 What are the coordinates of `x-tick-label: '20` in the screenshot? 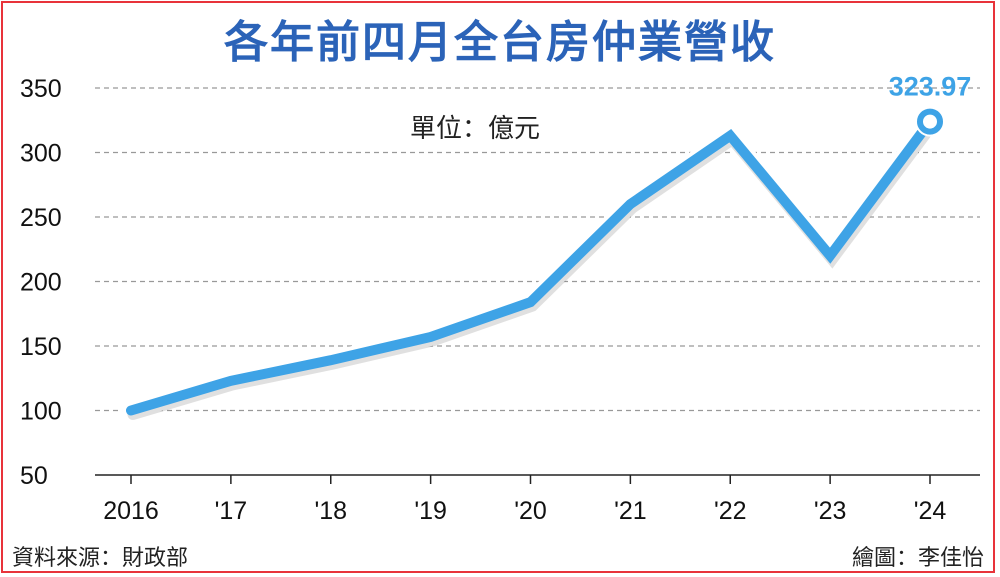 It's located at (530, 511).